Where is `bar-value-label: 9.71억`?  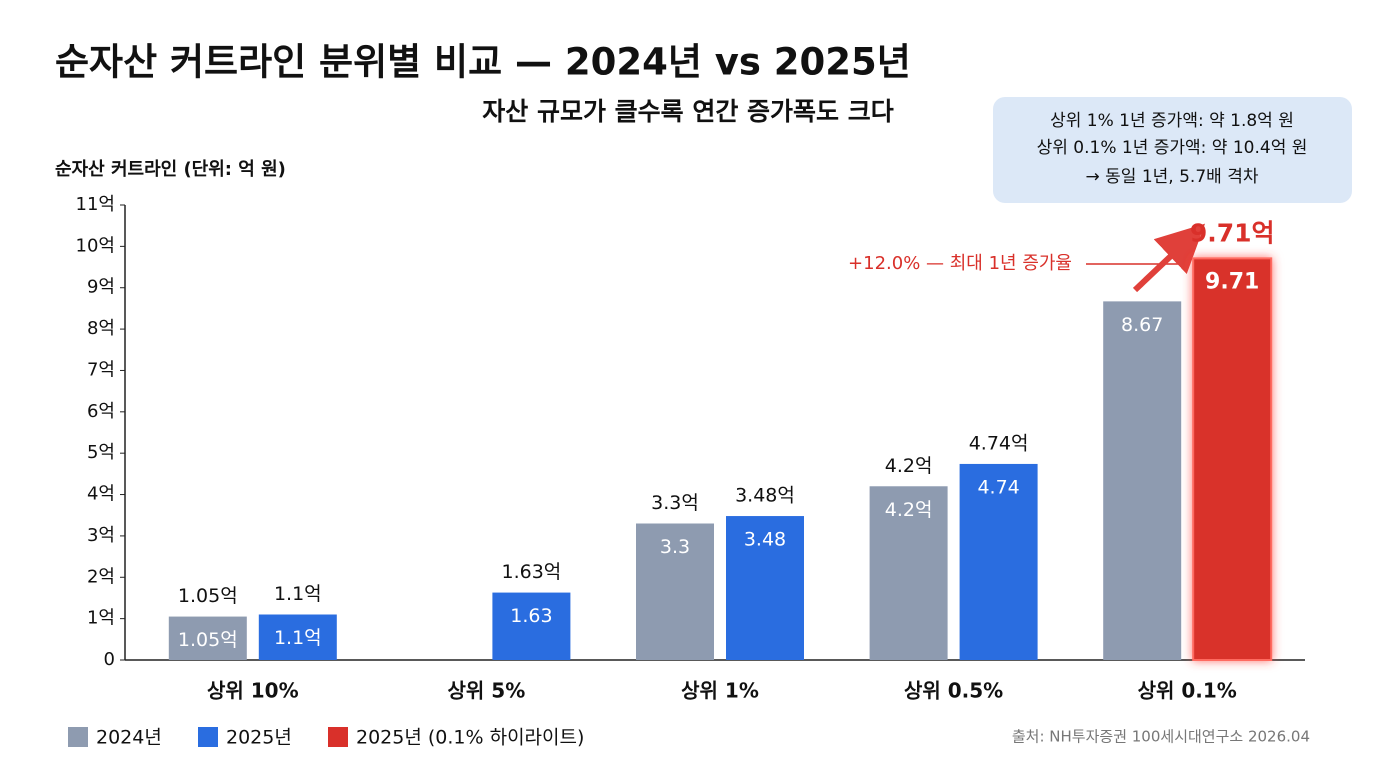
bar-value-label: 9.71억 is located at coordinates (1232, 232).